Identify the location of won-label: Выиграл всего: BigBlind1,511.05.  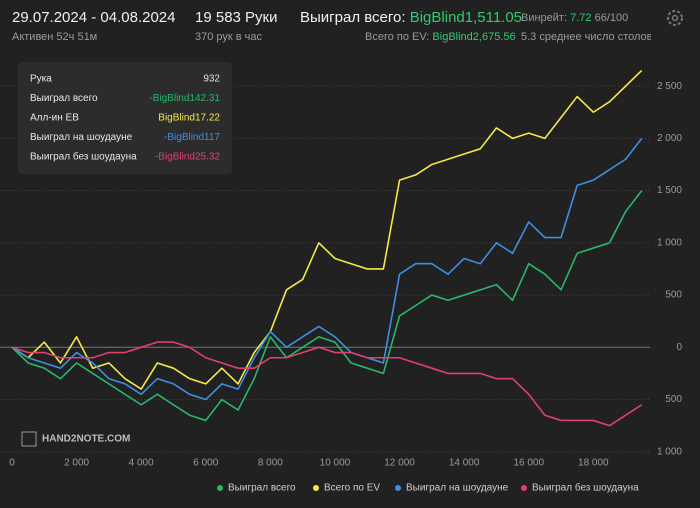
(411, 17).